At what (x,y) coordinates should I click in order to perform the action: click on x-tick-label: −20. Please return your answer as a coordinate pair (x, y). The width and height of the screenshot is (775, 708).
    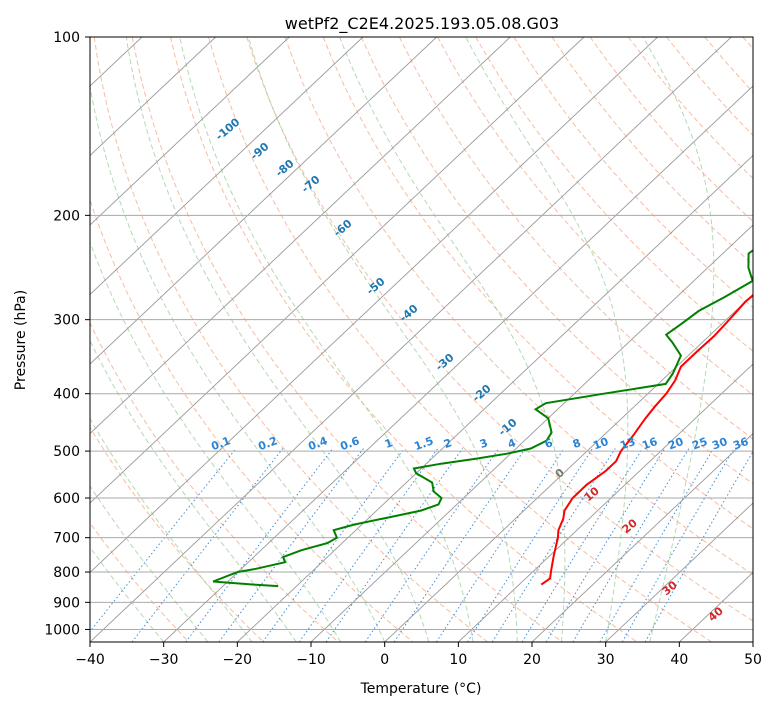
    Looking at the image, I should click on (238, 660).